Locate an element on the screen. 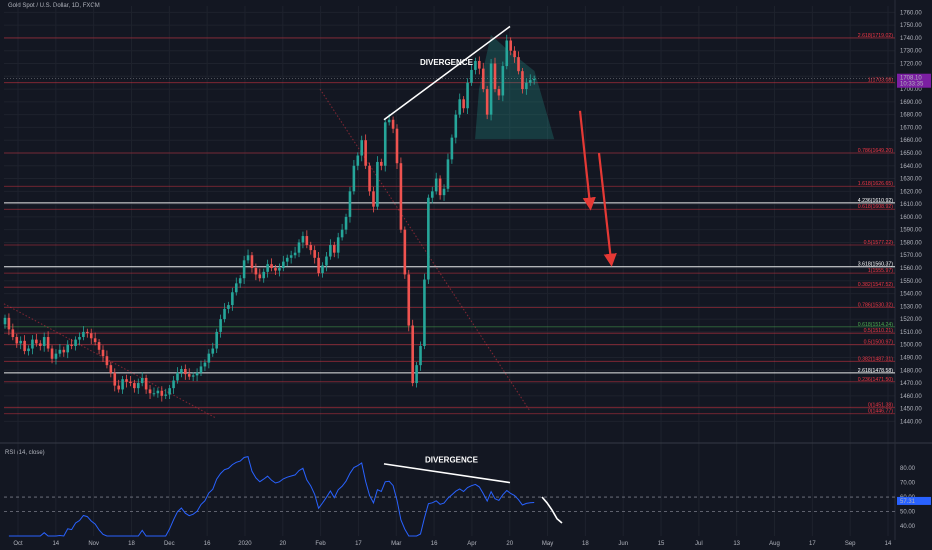 The height and width of the screenshot is (550, 932). fib-label: 0.5(1500.97) is located at coordinates (879, 343).